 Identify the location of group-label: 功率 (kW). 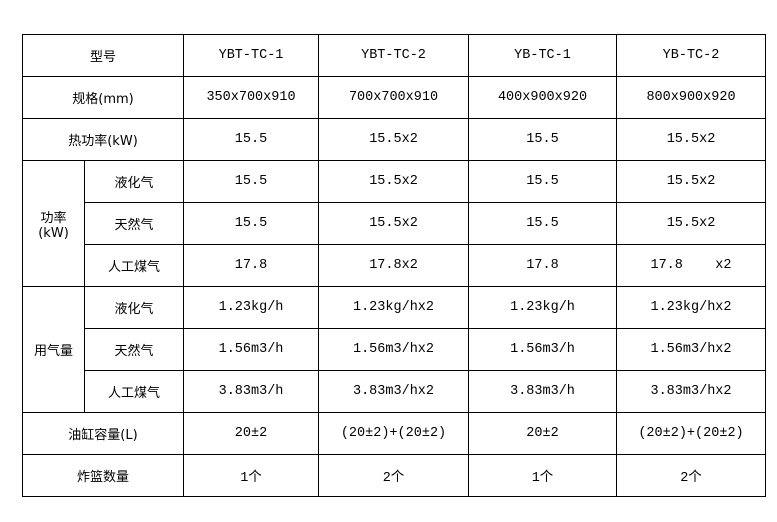
(53, 223).